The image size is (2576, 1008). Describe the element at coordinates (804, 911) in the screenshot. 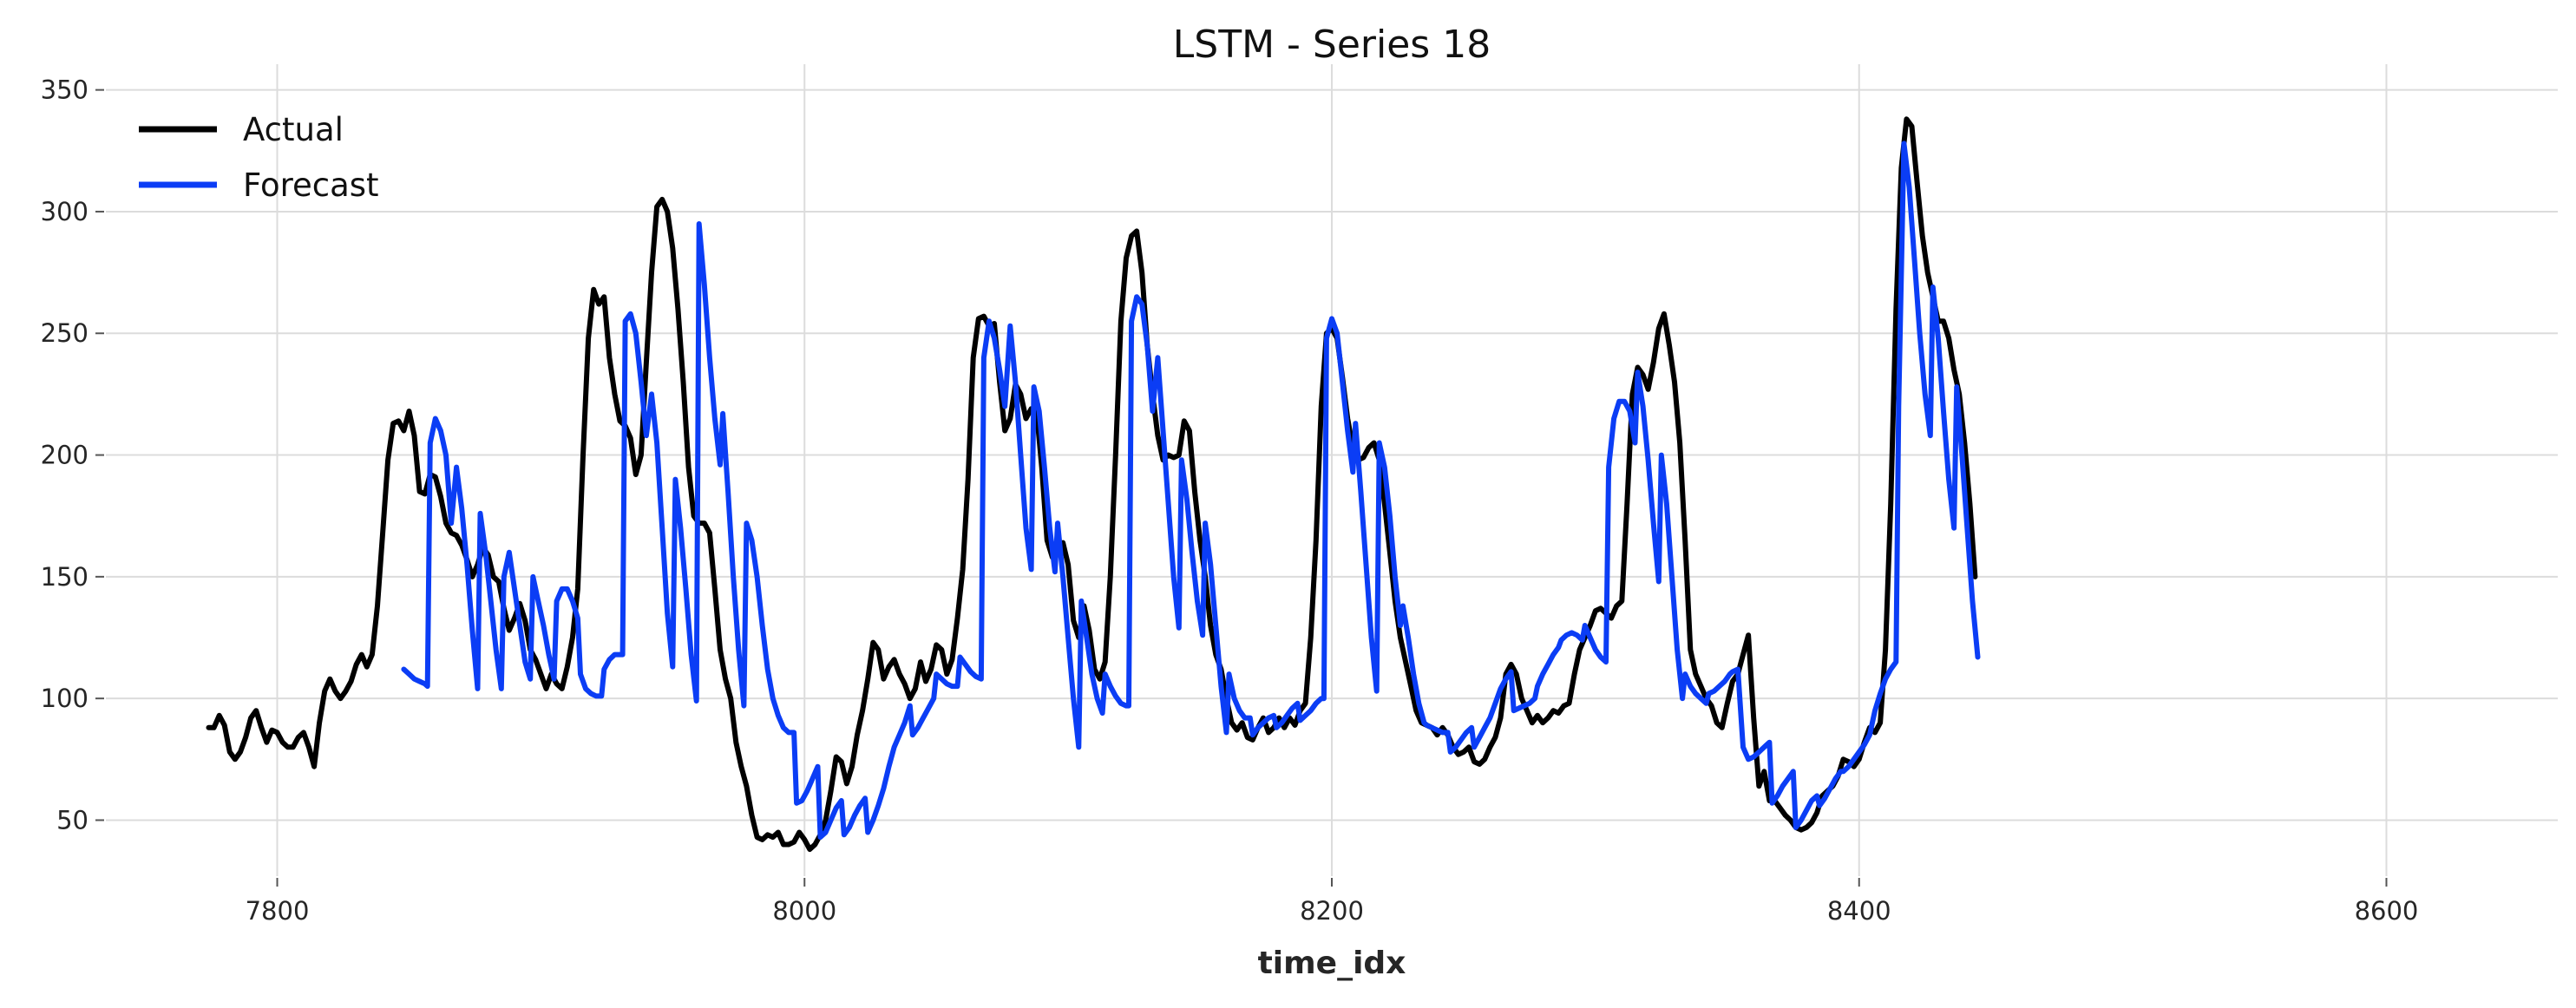

I see `x-tick-label: 8000` at that location.